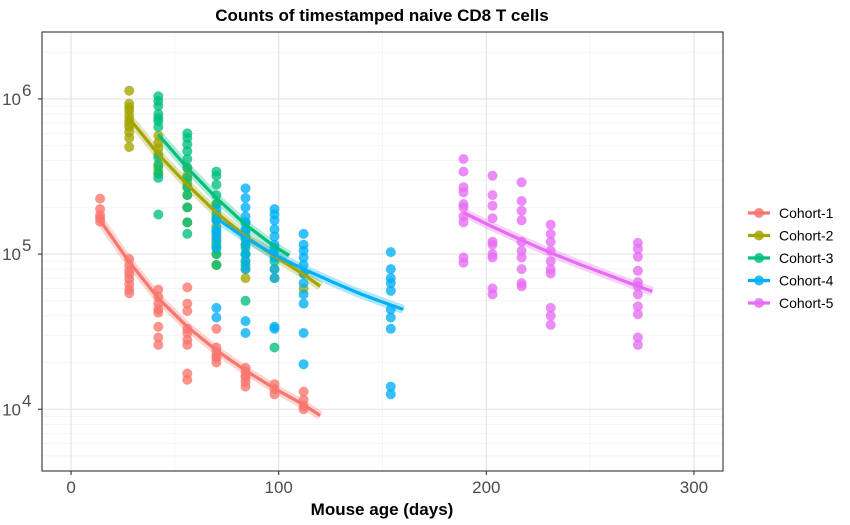 Image resolution: width=850 pixels, height=525 pixels. I want to click on fit-ribbon, so click(223, 195).